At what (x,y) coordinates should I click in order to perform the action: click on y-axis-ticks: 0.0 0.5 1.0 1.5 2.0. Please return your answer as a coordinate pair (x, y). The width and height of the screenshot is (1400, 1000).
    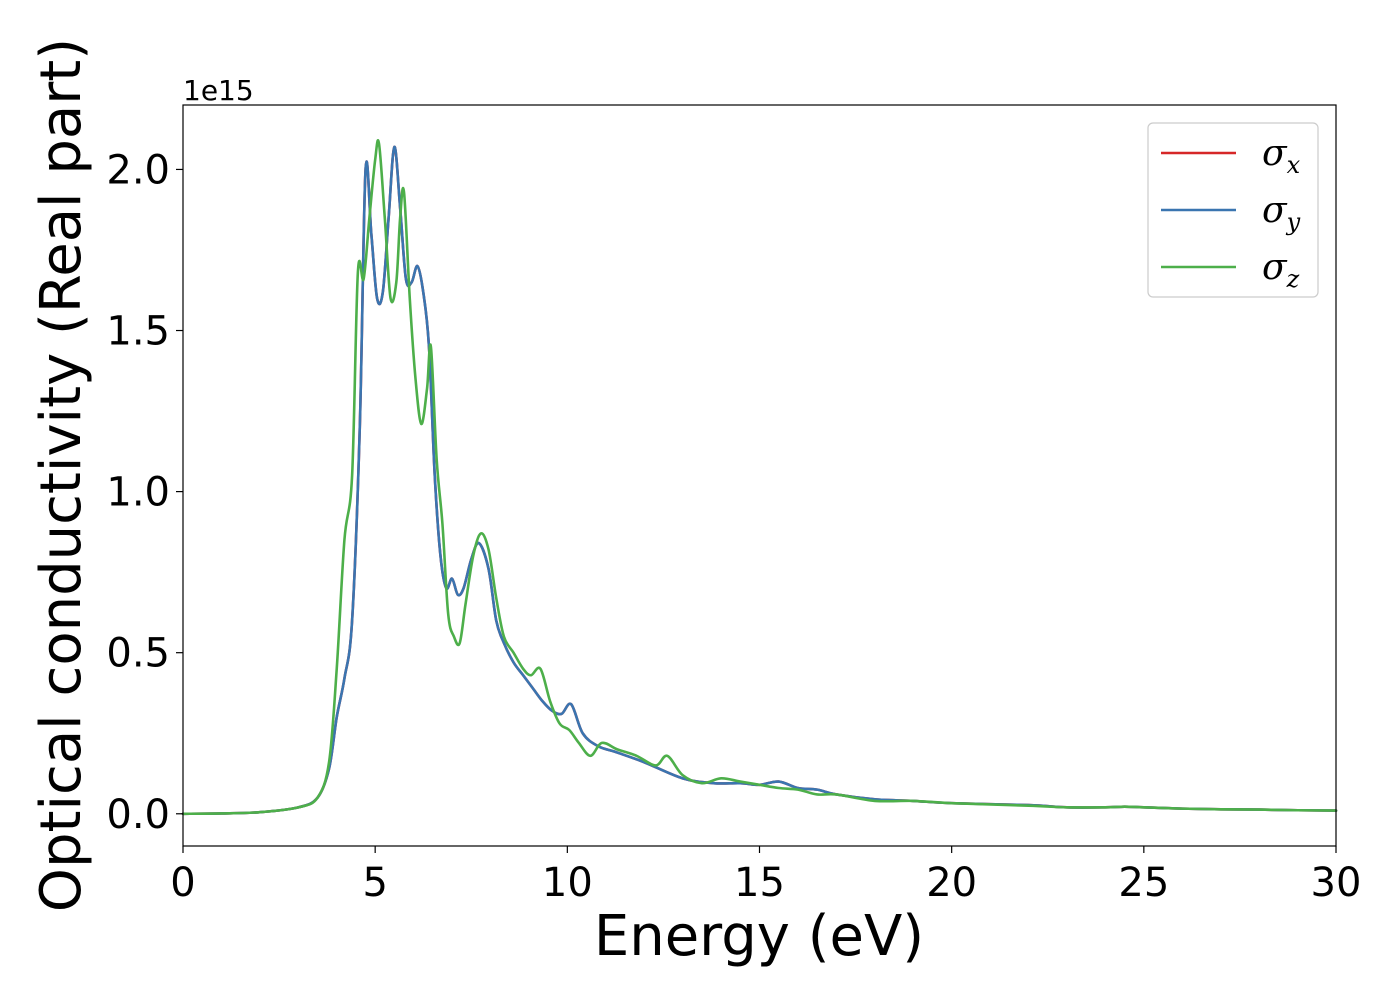
    Looking at the image, I should click on (144, 492).